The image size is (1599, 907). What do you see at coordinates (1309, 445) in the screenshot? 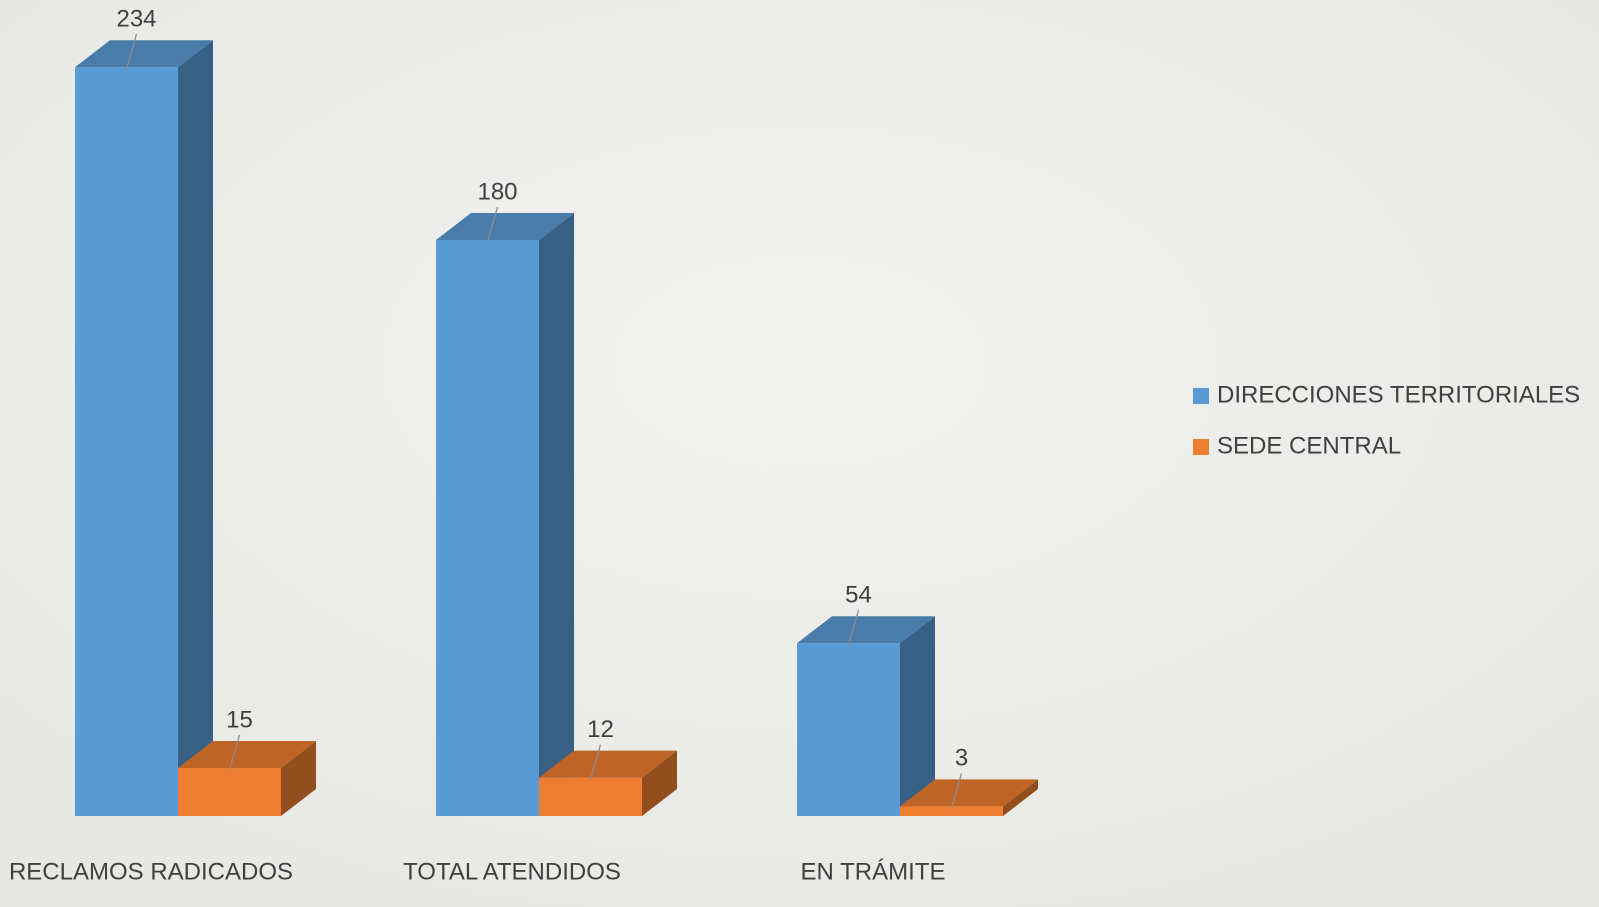
I see `legend-label: SEDE CENTRAL` at bounding box center [1309, 445].